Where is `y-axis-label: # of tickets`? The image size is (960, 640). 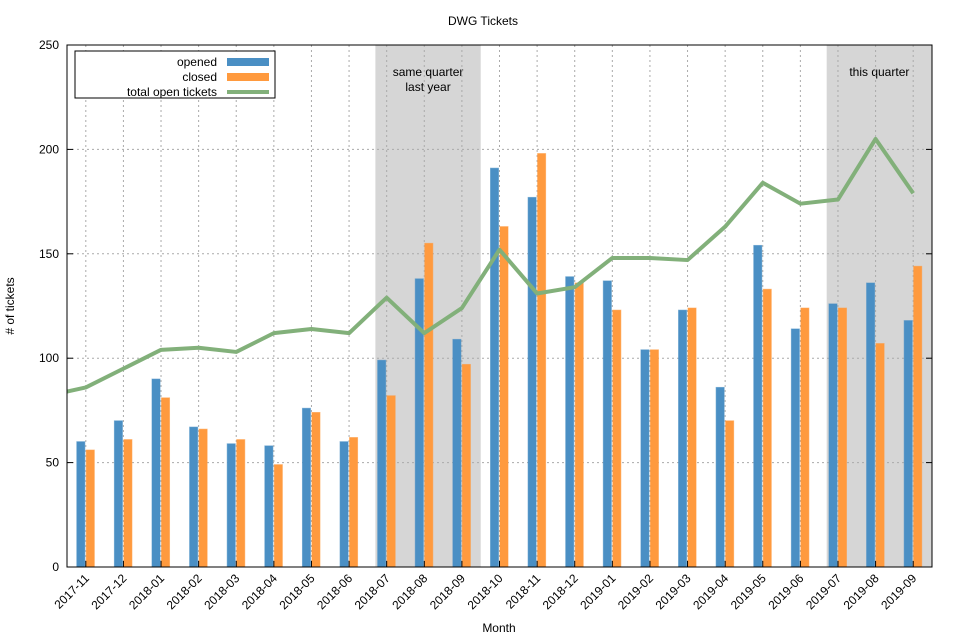 y-axis-label: # of tickets is located at coordinates (10, 305).